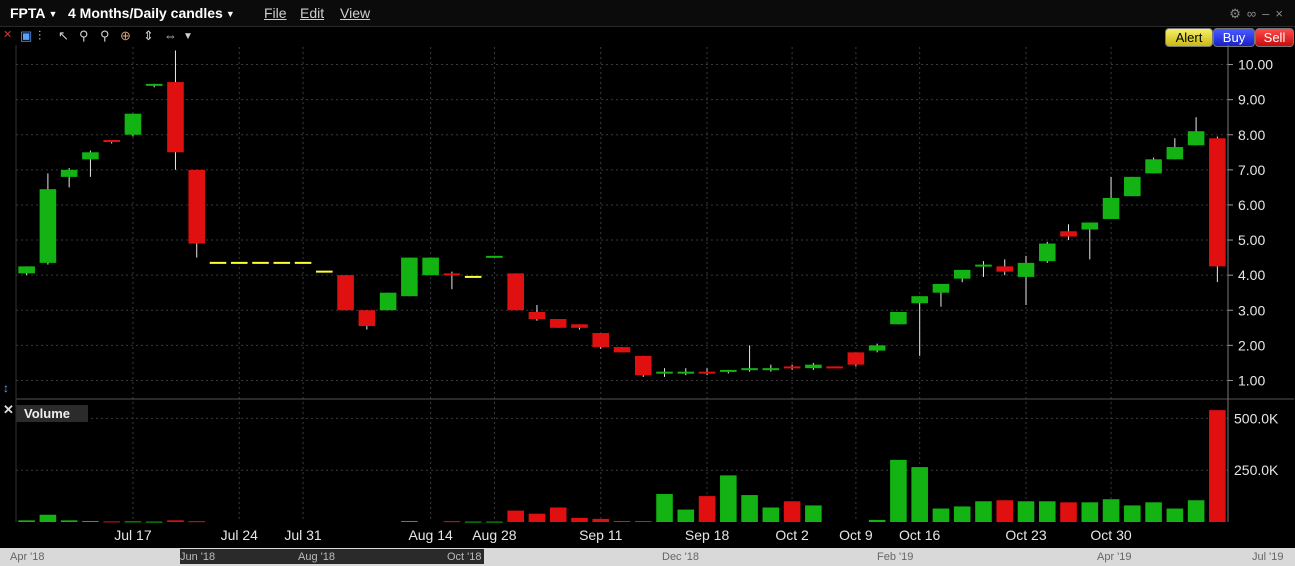 The image size is (1295, 566). I want to click on link-icon: ∞, so click(1254, 13).